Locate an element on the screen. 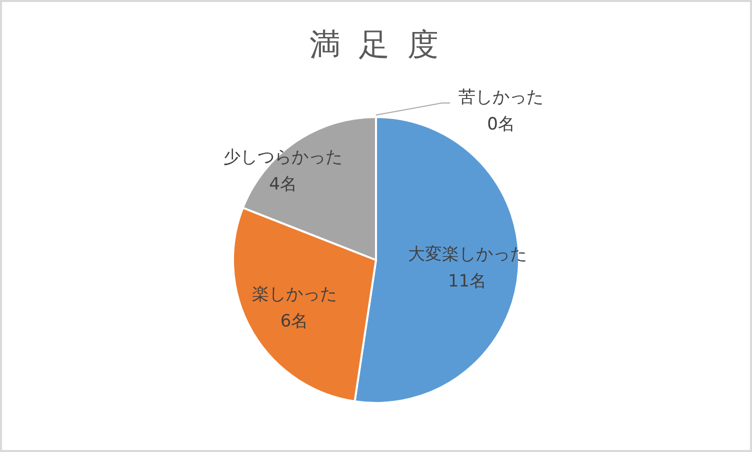  slice-label: 少しつらかった is located at coordinates (283, 158).